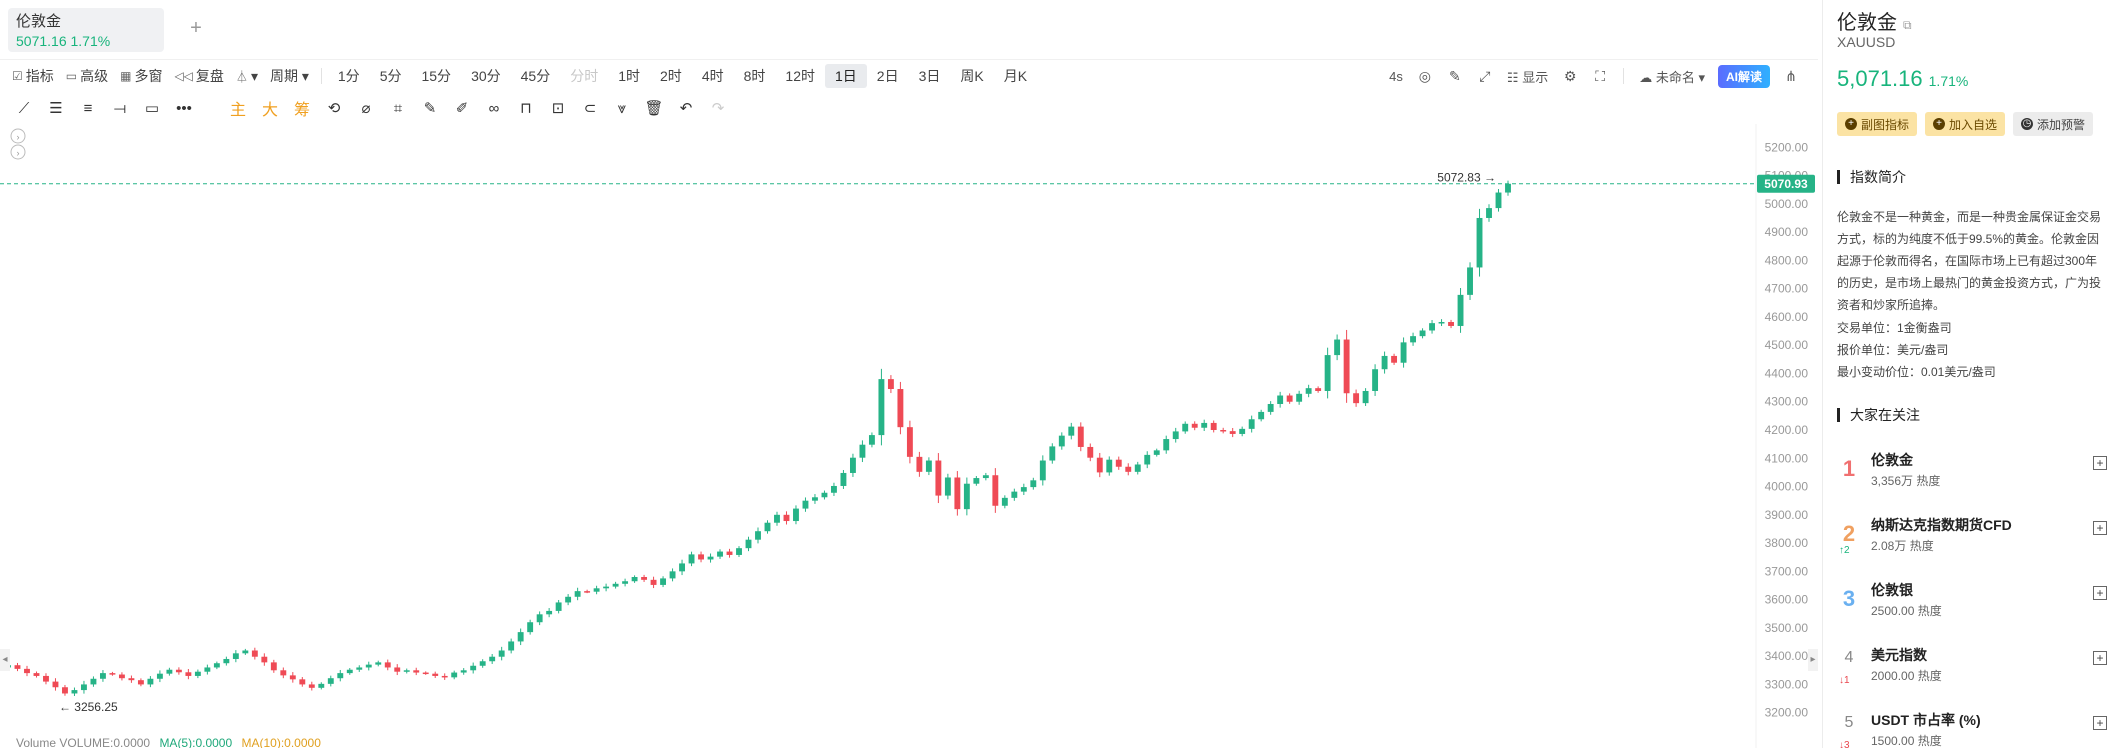  Describe the element at coordinates (1600, 75) in the screenshot. I see `expand-icon: ⛶` at that location.